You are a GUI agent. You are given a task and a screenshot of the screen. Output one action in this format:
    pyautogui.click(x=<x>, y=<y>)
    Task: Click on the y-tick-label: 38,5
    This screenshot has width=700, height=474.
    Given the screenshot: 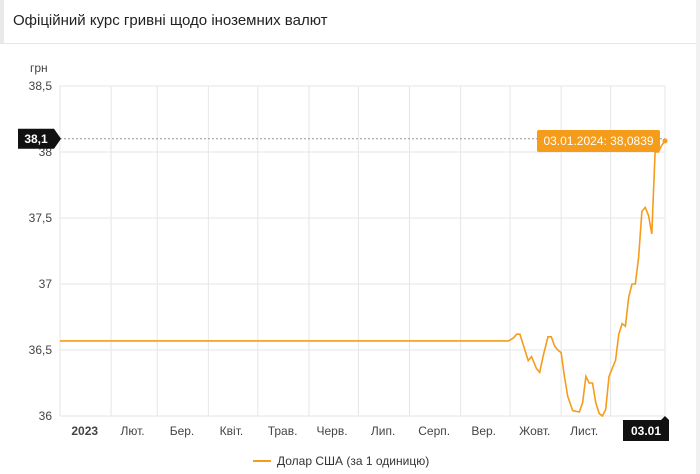 What is the action you would take?
    pyautogui.click(x=41, y=86)
    